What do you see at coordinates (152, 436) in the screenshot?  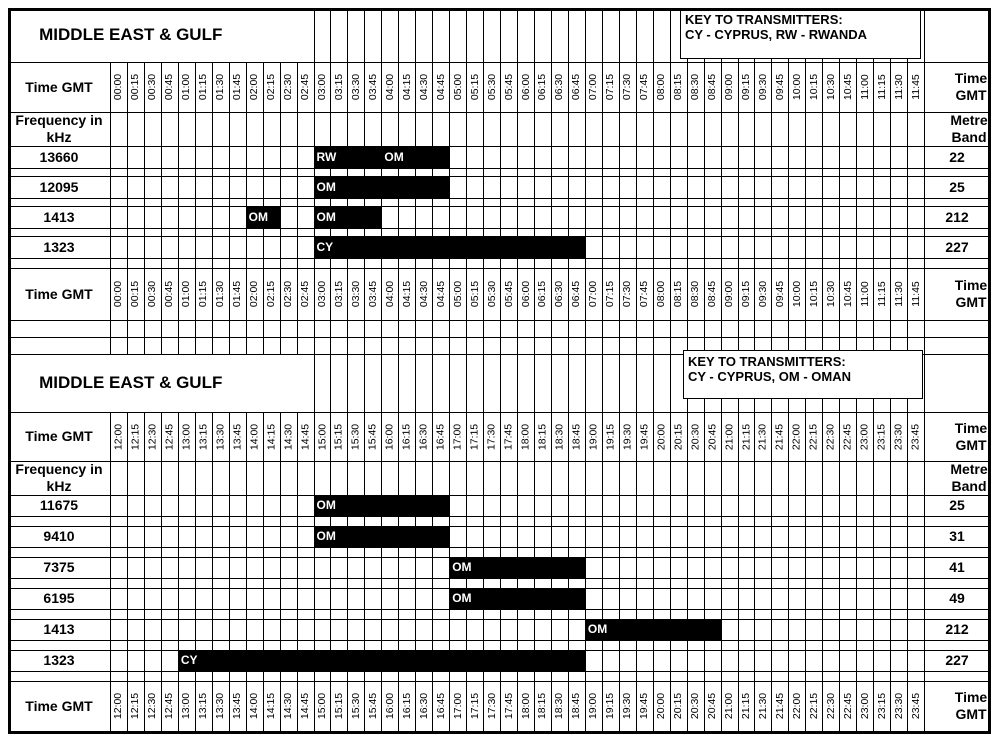 I see `time-slot-label: 12:30` at bounding box center [152, 436].